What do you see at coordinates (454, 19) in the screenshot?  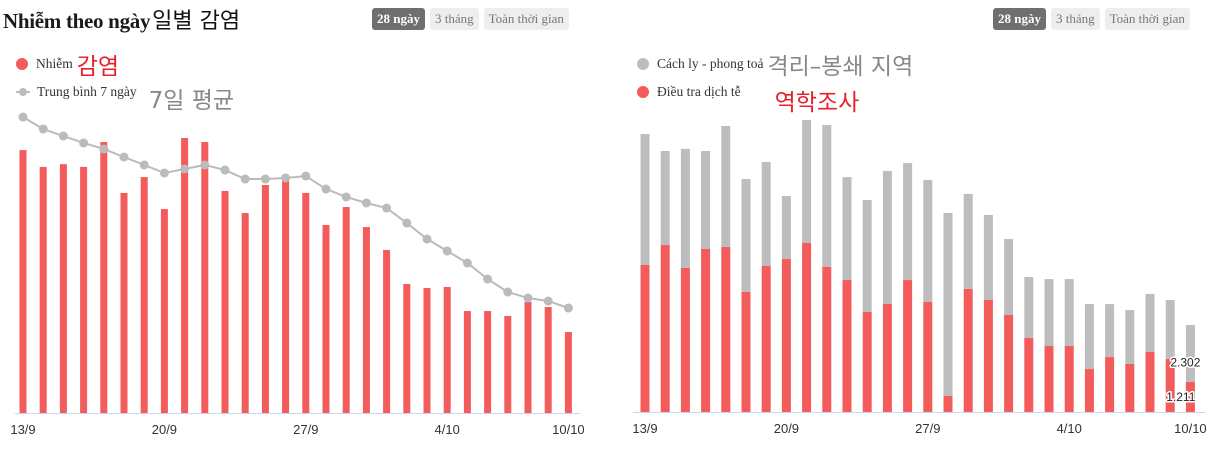 I see `range-3-months-button: 3 tháng` at bounding box center [454, 19].